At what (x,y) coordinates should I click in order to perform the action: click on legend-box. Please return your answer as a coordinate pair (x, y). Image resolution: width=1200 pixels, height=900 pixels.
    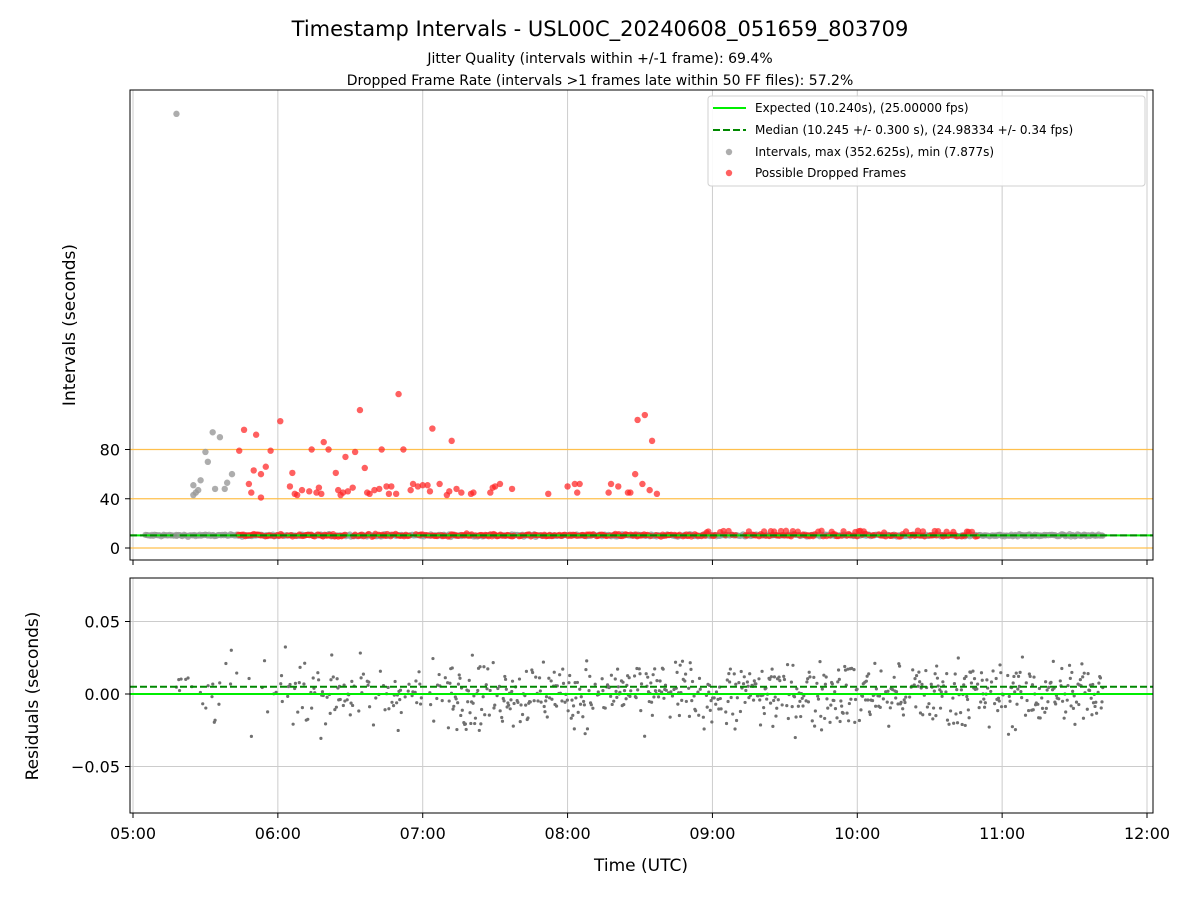
    Looking at the image, I should click on (926, 141).